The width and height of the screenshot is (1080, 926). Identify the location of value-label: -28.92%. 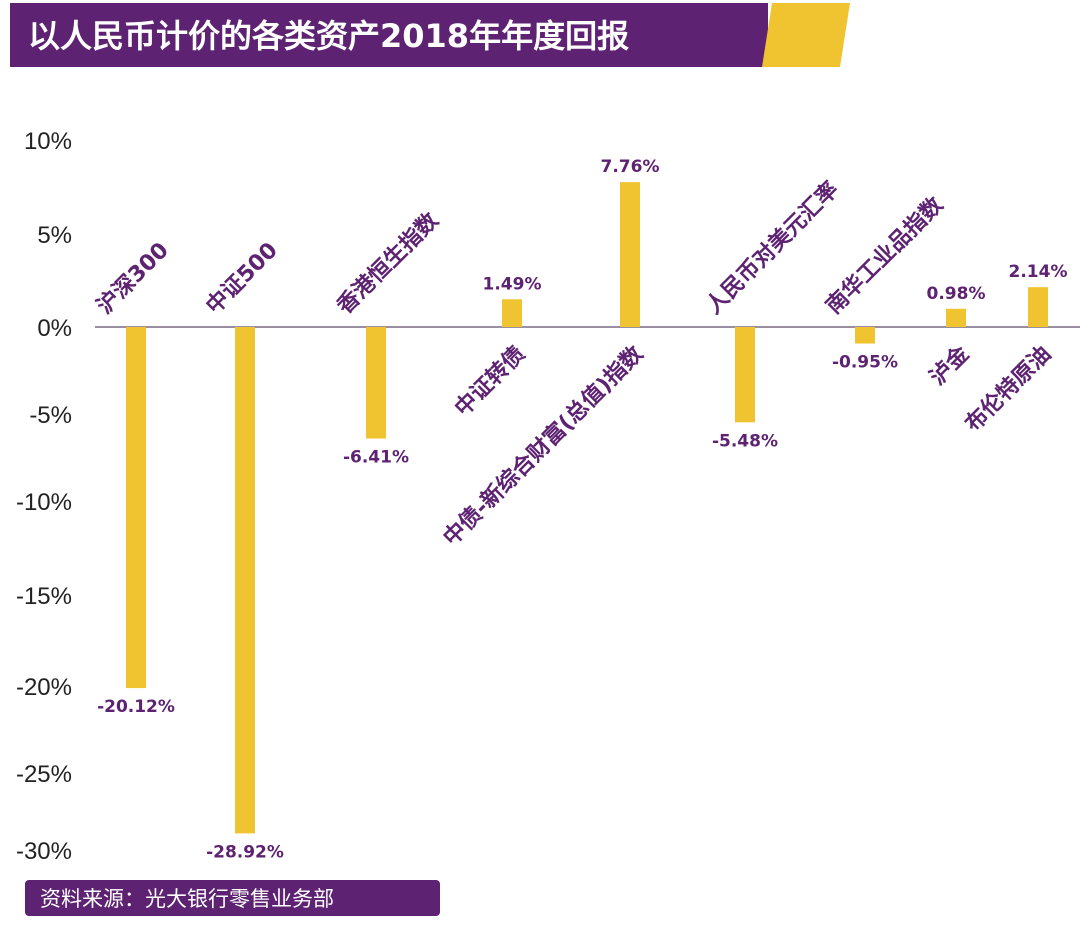
(245, 852).